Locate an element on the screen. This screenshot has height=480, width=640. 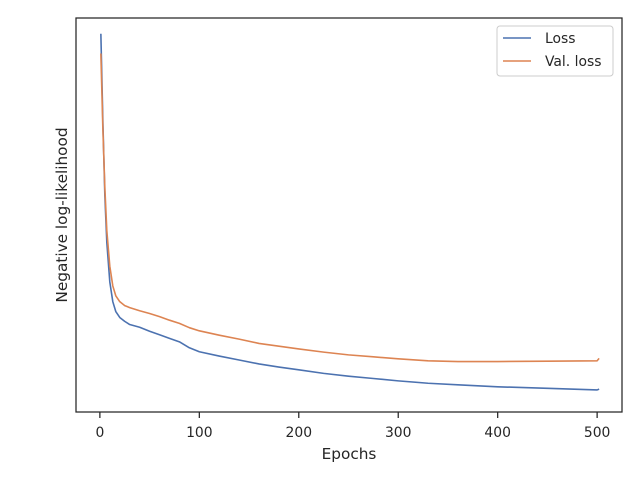
legend-label-loss: Loss is located at coordinates (560, 39).